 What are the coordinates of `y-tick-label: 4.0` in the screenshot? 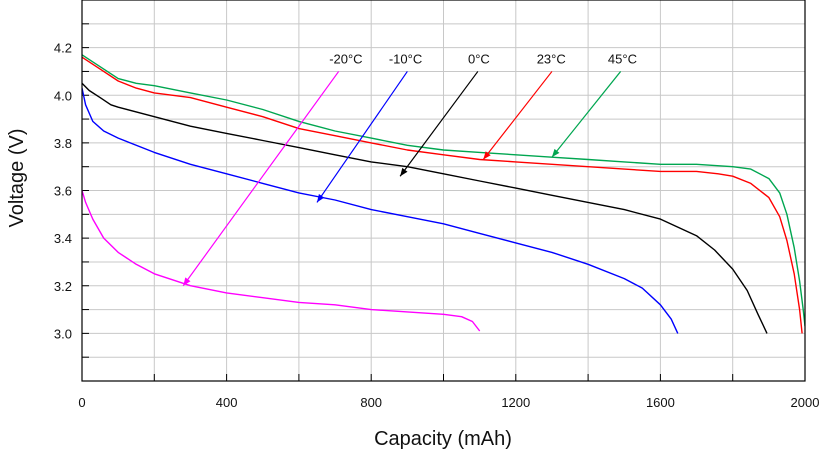 It's located at (63, 95).